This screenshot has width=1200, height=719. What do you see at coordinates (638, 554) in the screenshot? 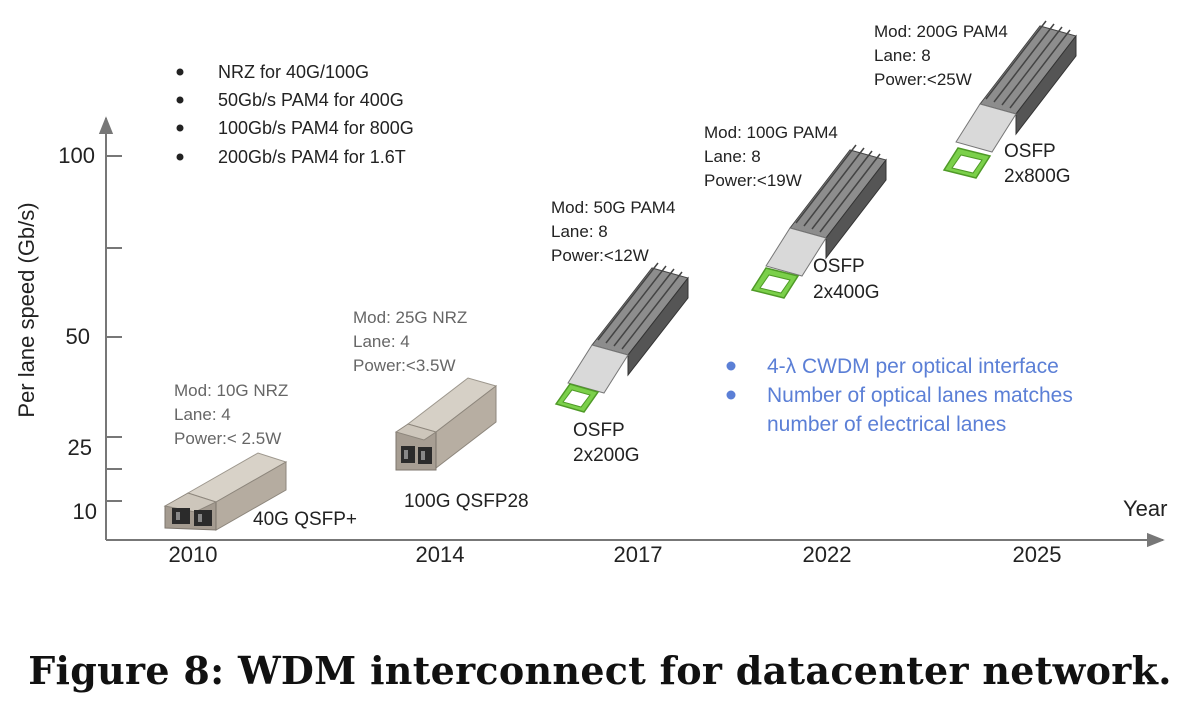
I see `x-tick-label: 2017` at bounding box center [638, 554].